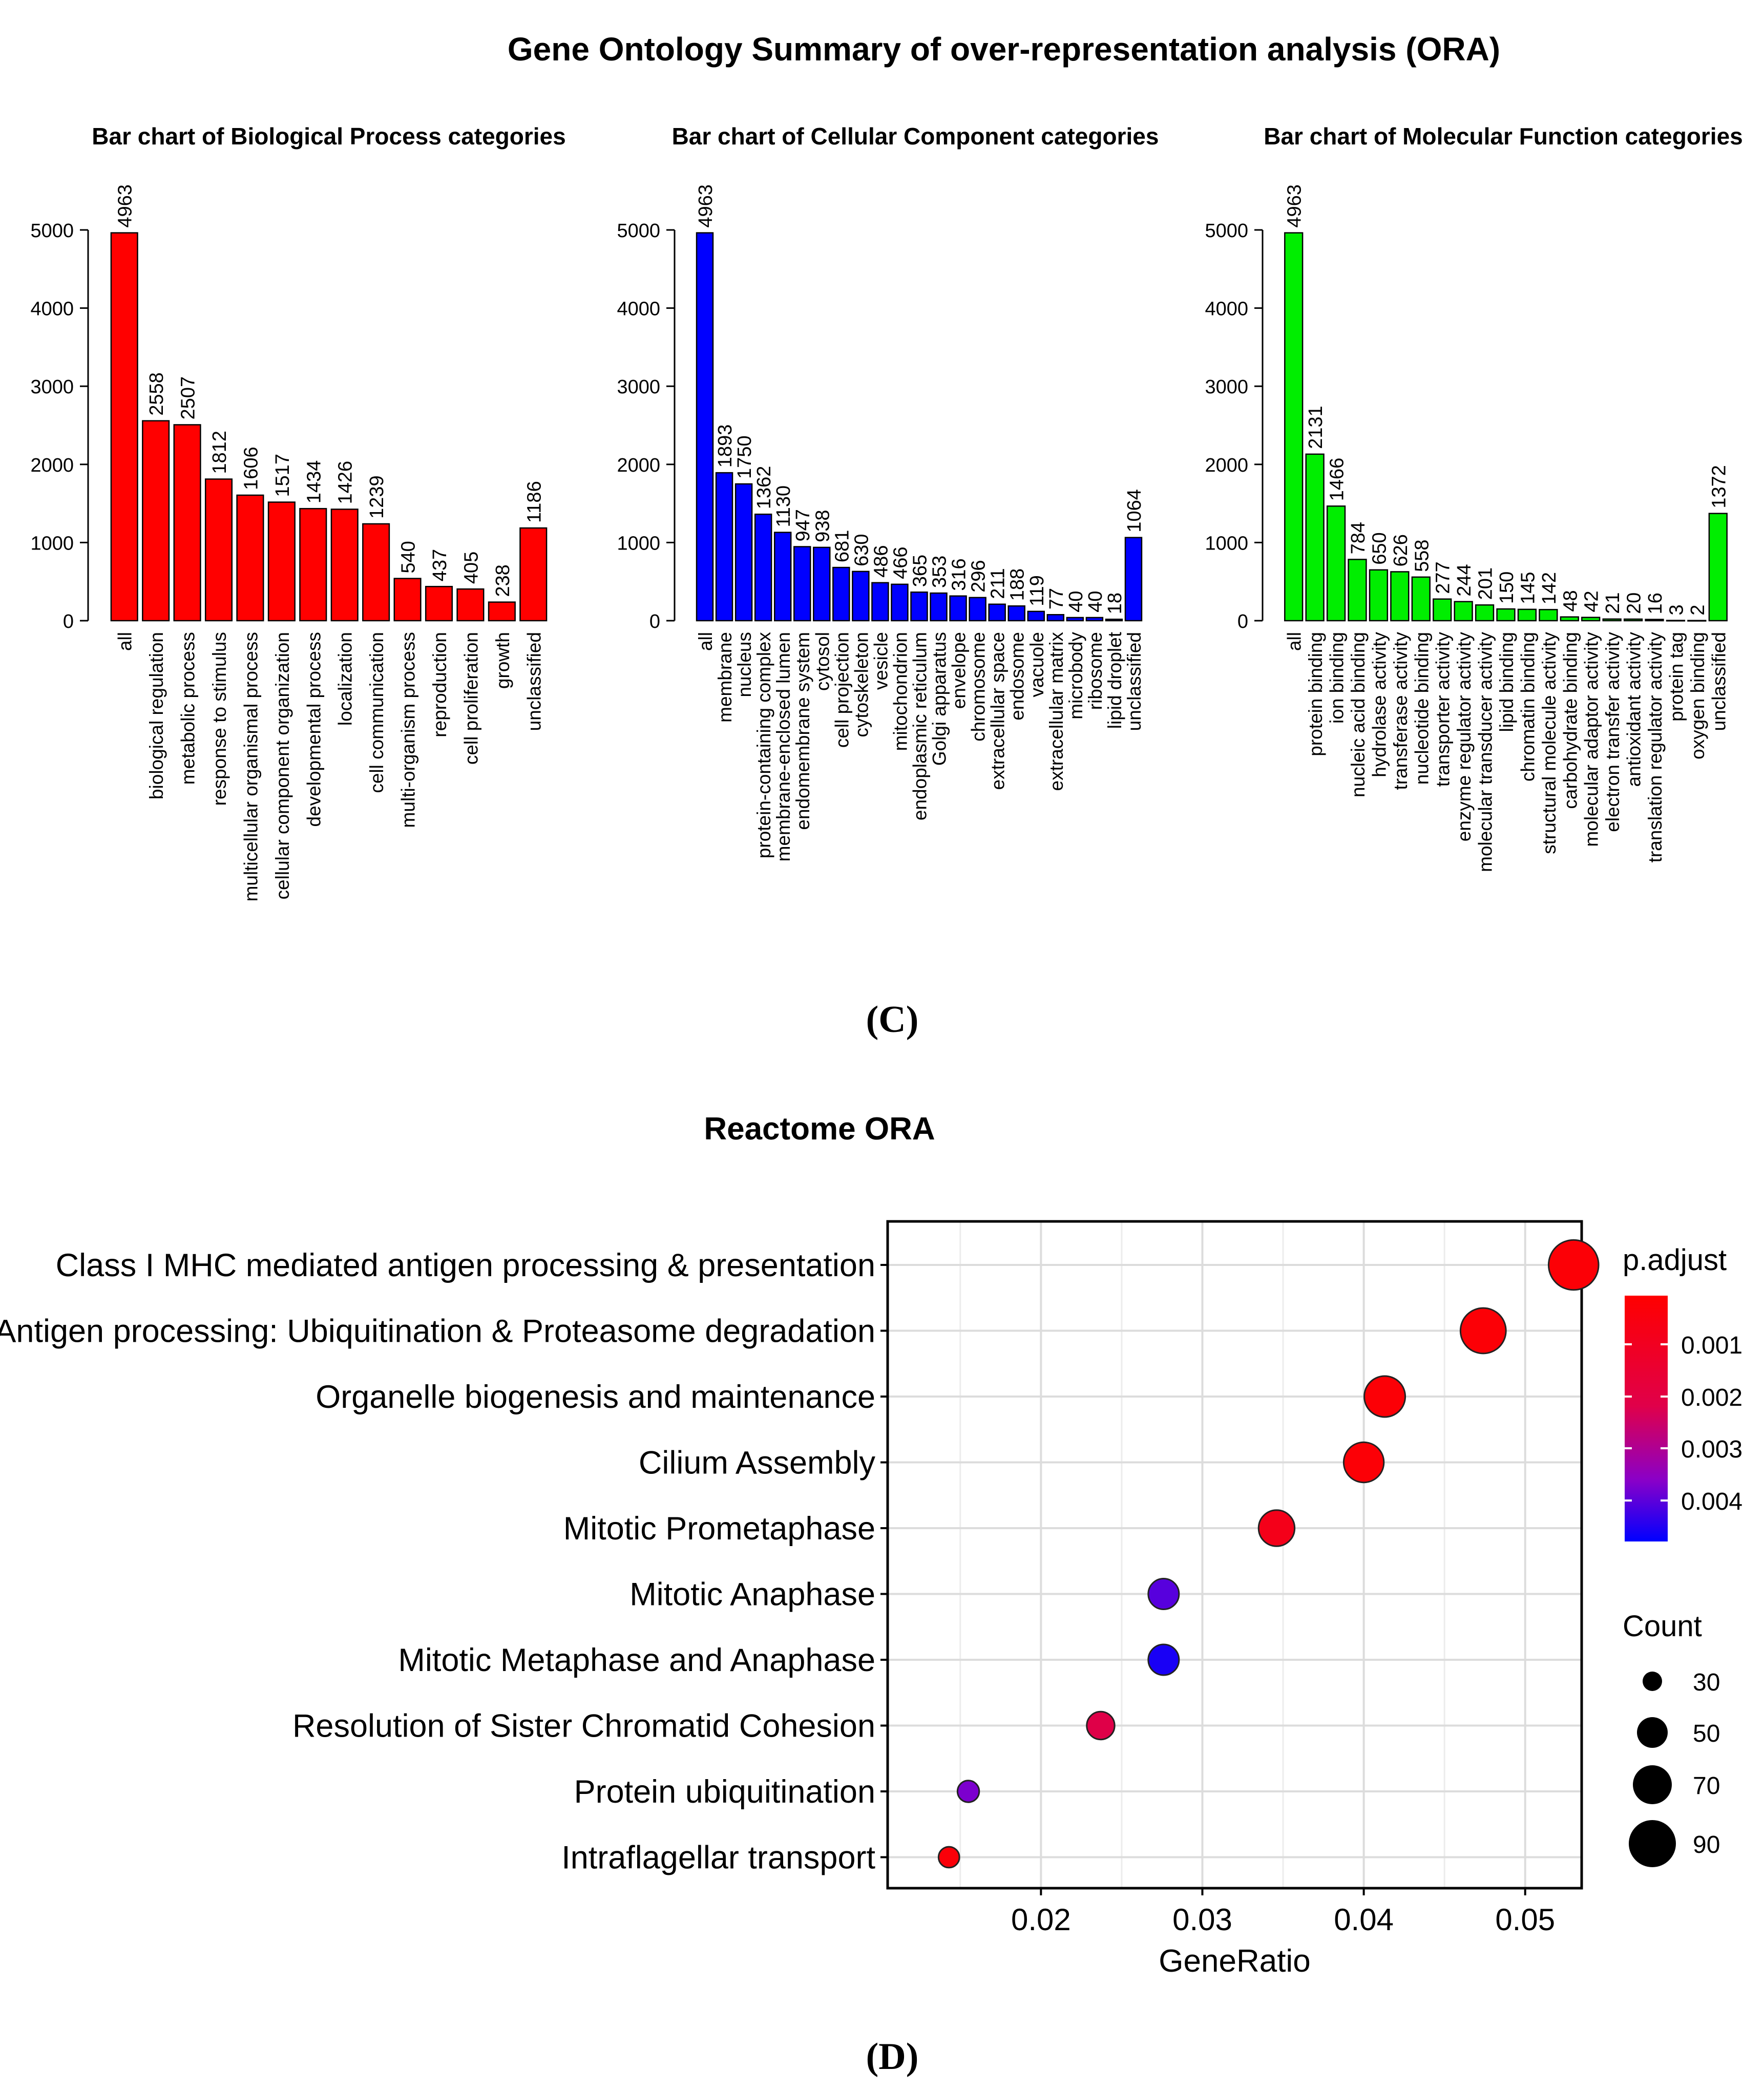  I want to click on x-tick-label: molecular transducer activity, so click(1485, 752).